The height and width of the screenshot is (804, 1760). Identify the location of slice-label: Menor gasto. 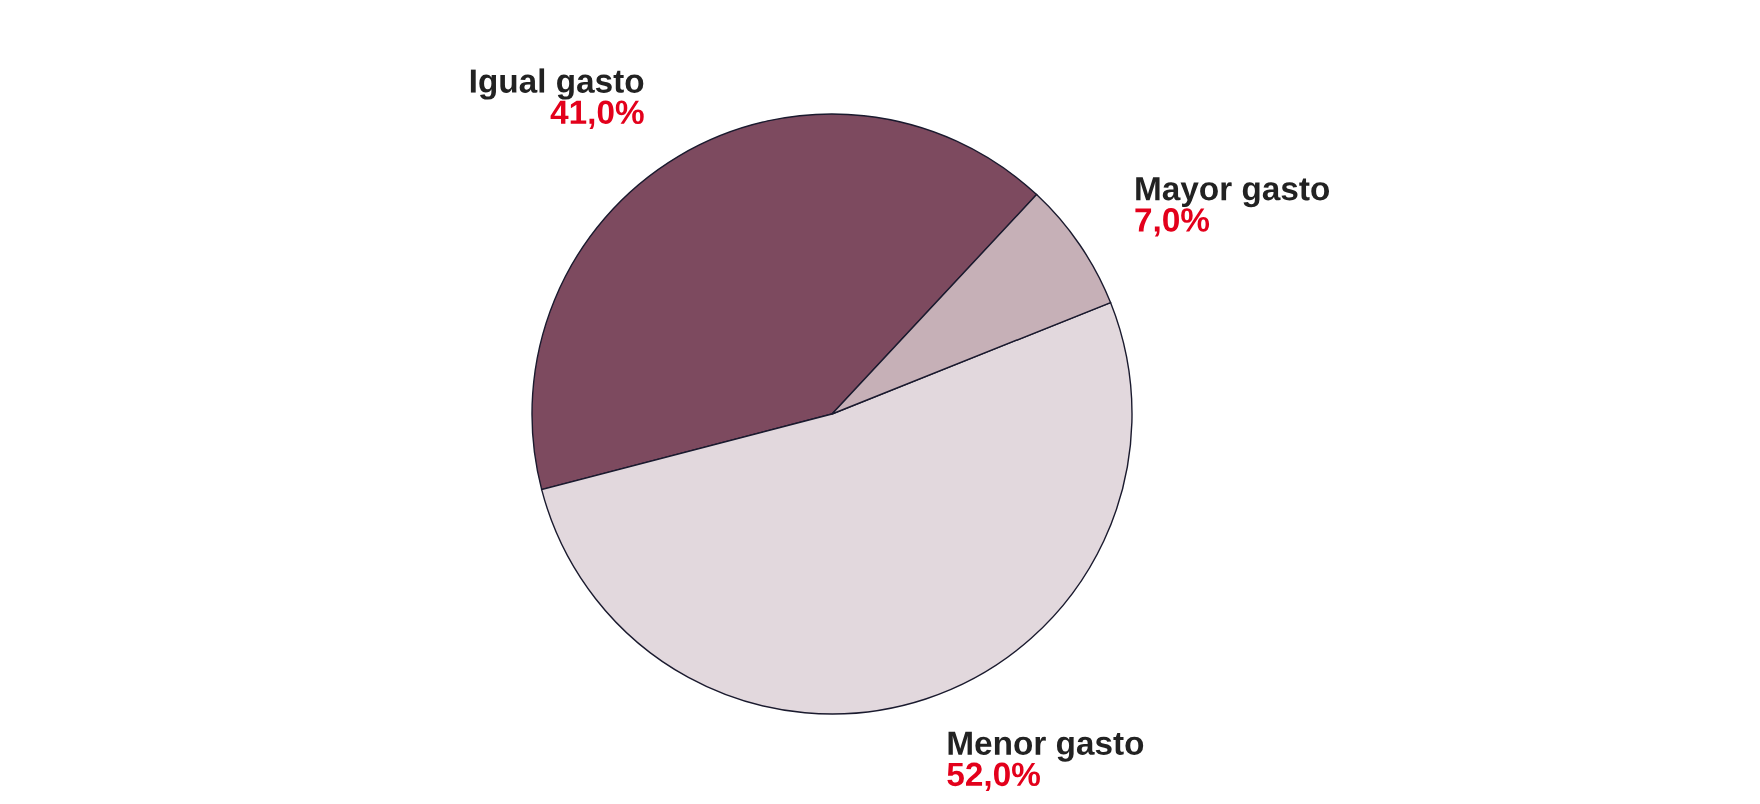
(1046, 746).